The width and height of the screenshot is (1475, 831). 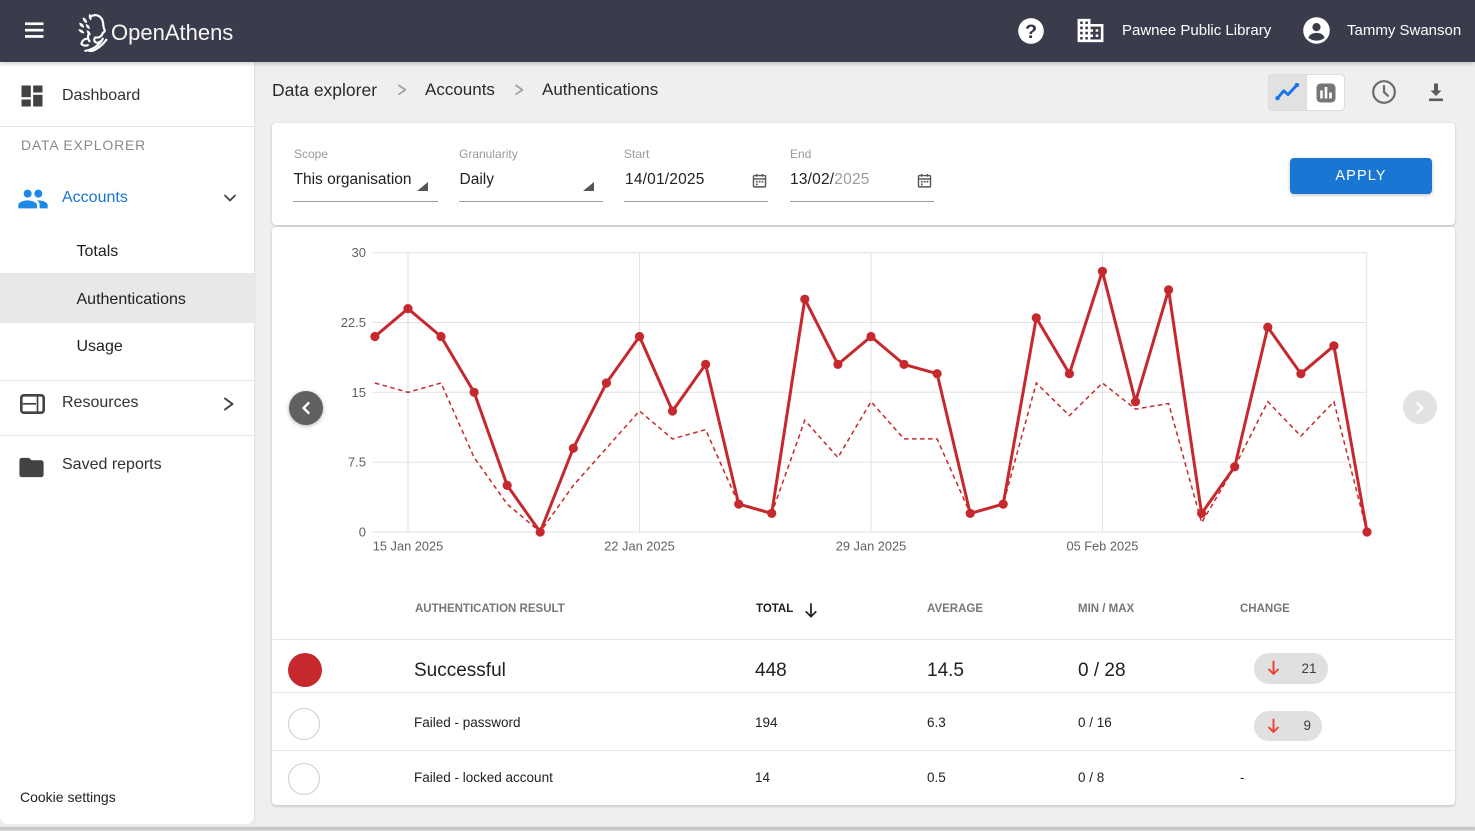 What do you see at coordinates (359, 252) in the screenshot?
I see `svg-text: 30` at bounding box center [359, 252].